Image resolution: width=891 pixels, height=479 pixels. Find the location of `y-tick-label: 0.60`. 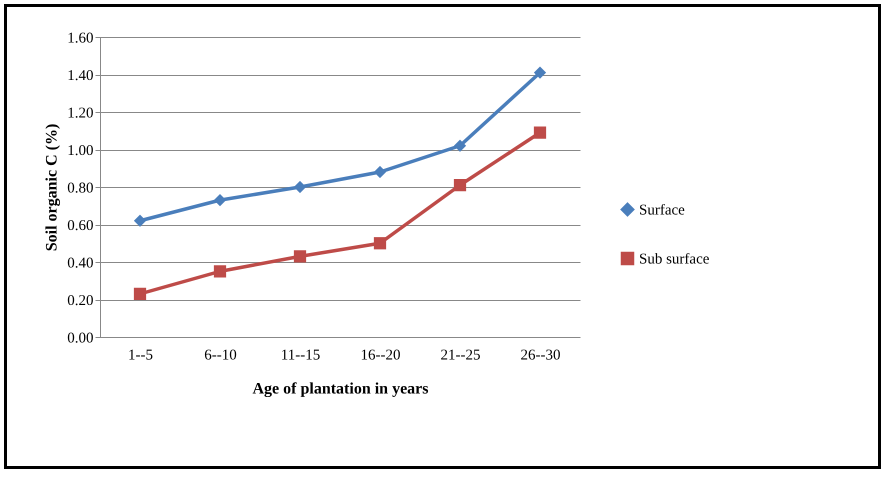

y-tick-label: 0.60 is located at coordinates (80, 226).